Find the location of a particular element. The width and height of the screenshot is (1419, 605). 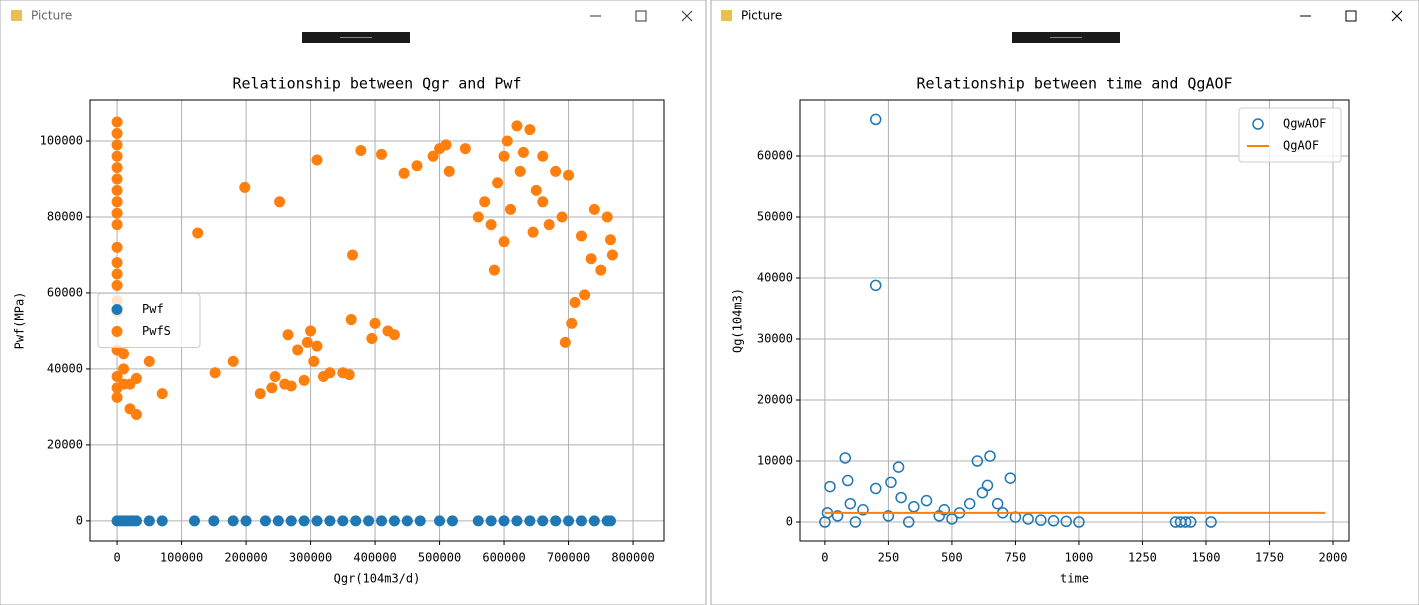

legend-box is located at coordinates (1290, 135).